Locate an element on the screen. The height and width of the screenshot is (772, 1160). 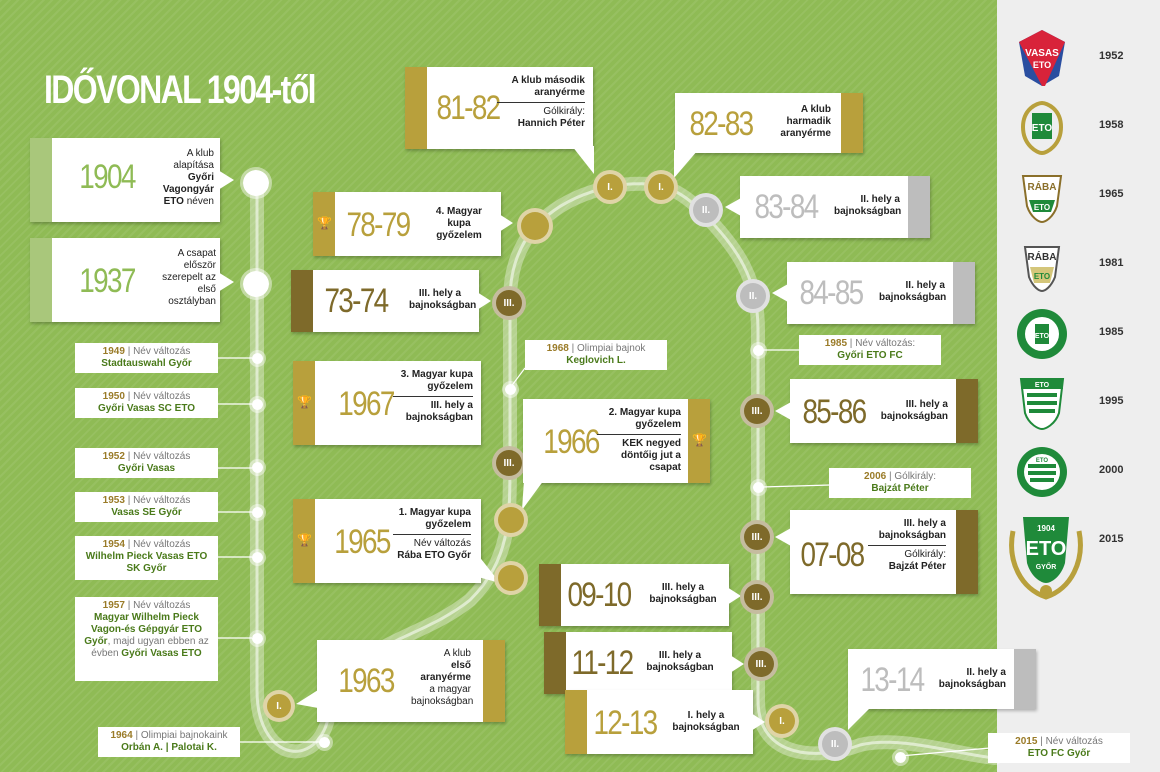
logo-row-1952: VASAS ETO 1952 is located at coordinates (1085, 58).